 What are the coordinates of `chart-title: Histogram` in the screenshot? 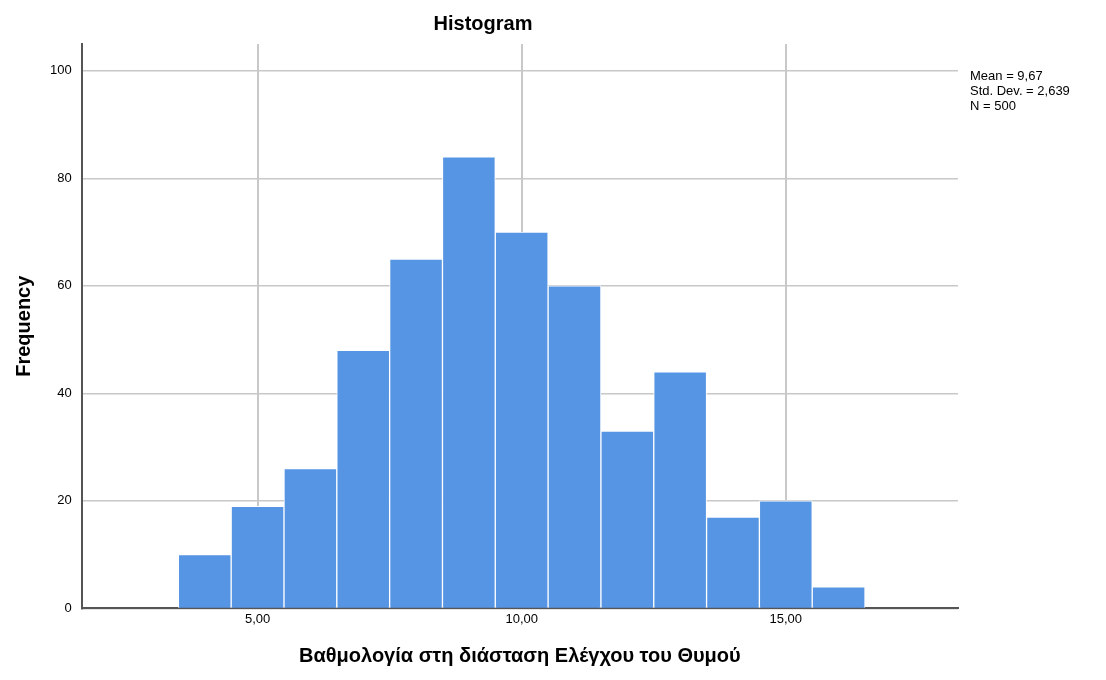 It's located at (483, 22).